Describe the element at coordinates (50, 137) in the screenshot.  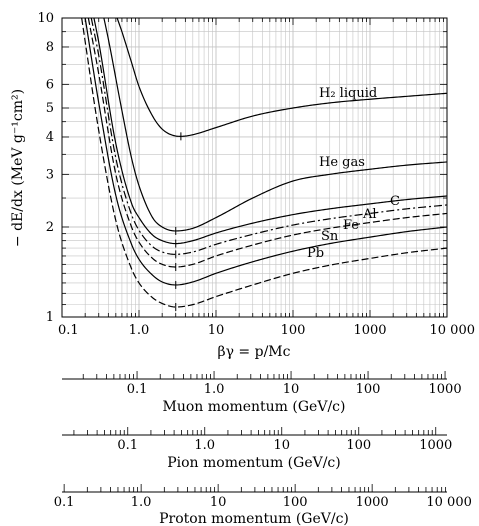
I see `y-tick-label: 4` at that location.